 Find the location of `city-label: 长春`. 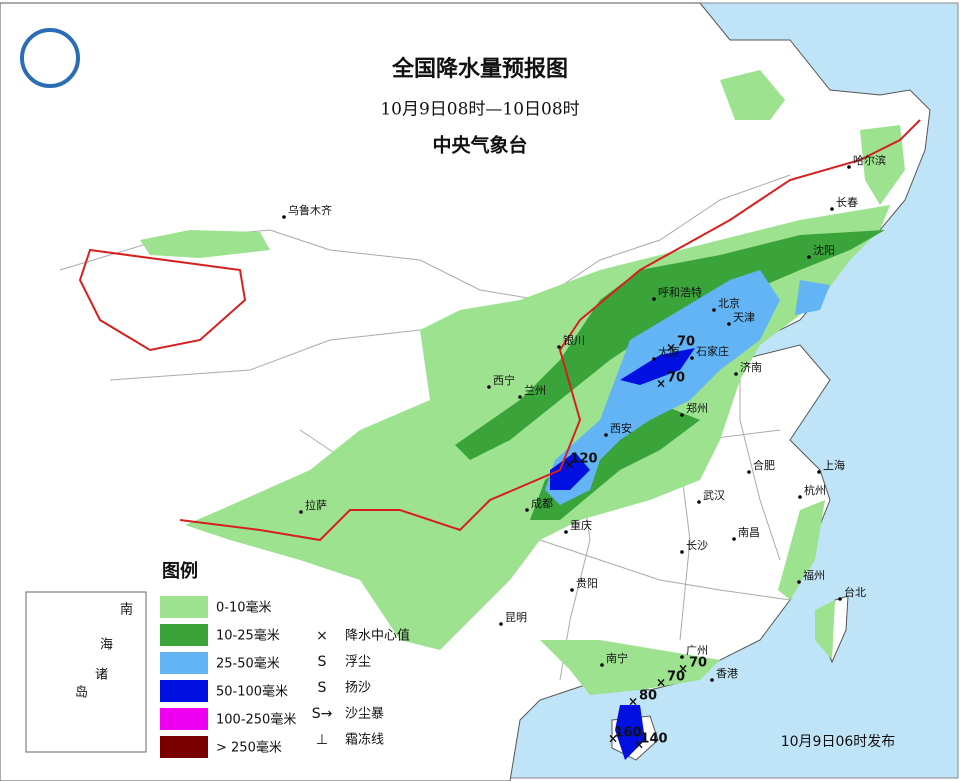

city-label: 长春 is located at coordinates (847, 202).